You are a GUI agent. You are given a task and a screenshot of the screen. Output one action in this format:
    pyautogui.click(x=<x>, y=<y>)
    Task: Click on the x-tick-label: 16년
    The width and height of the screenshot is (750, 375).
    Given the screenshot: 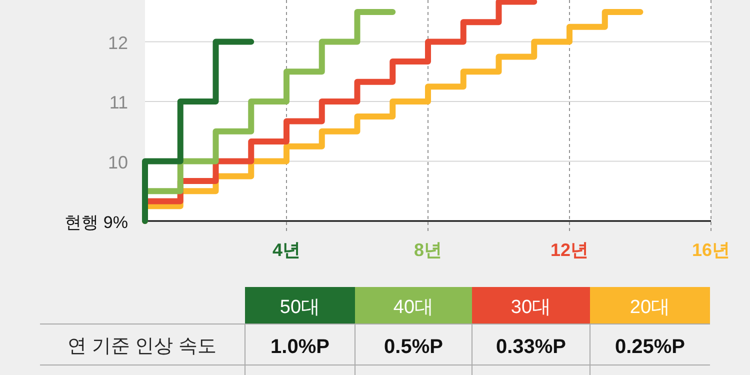 What is the action you would take?
    pyautogui.click(x=711, y=250)
    